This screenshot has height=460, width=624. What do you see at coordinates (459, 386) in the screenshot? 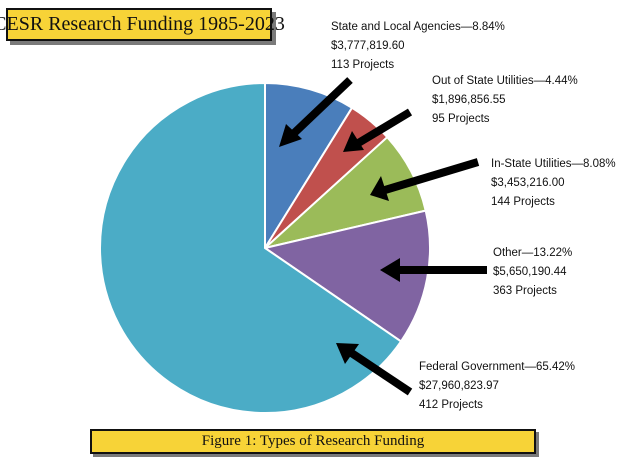
I see `slice-amount: $27,960,823.97` at bounding box center [459, 386].